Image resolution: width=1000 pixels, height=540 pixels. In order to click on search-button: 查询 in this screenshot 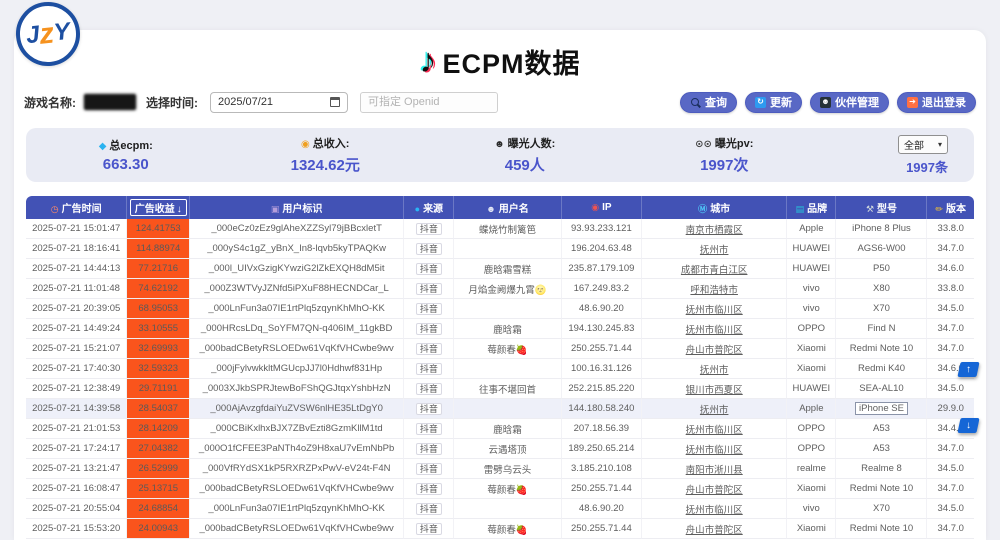, I will do `click(708, 102)`.